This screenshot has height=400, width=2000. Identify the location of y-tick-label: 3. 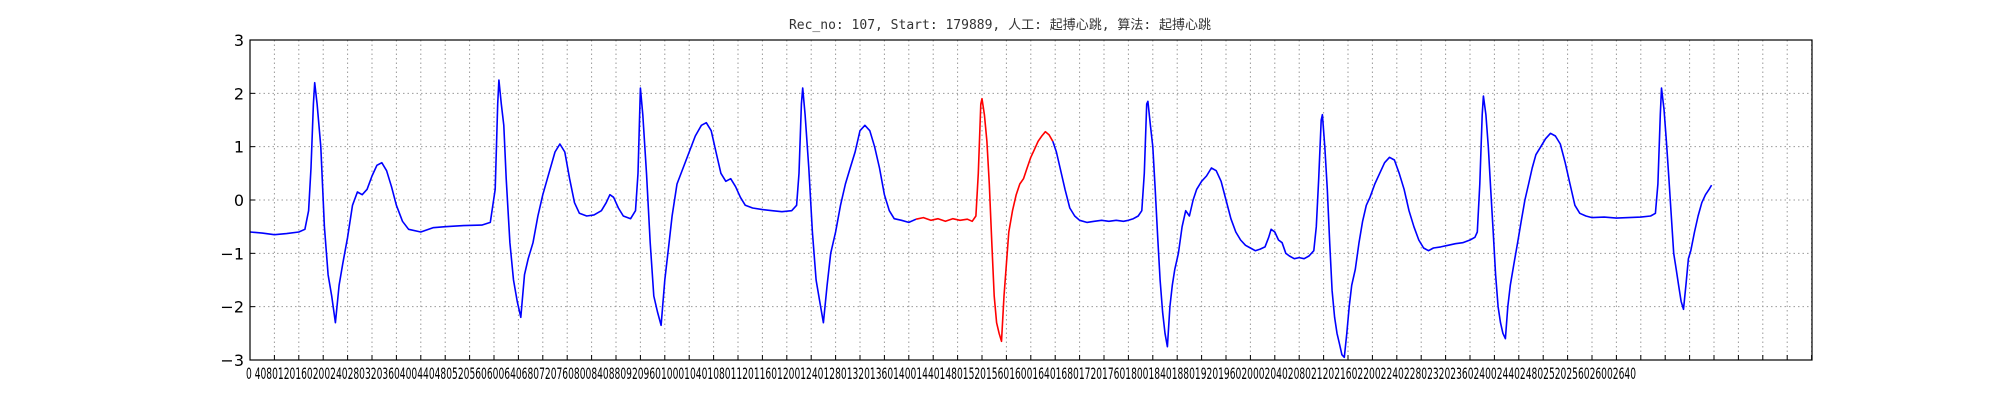
(239, 40).